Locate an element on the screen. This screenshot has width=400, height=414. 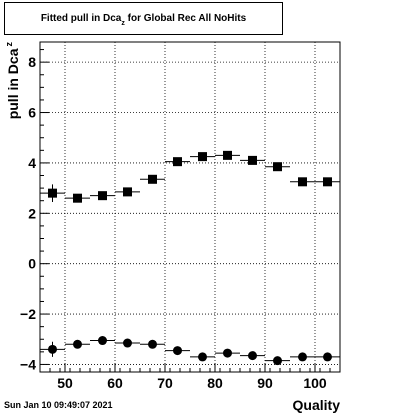
y-axis-label-main: pull in Dca is located at coordinates (13, 83).